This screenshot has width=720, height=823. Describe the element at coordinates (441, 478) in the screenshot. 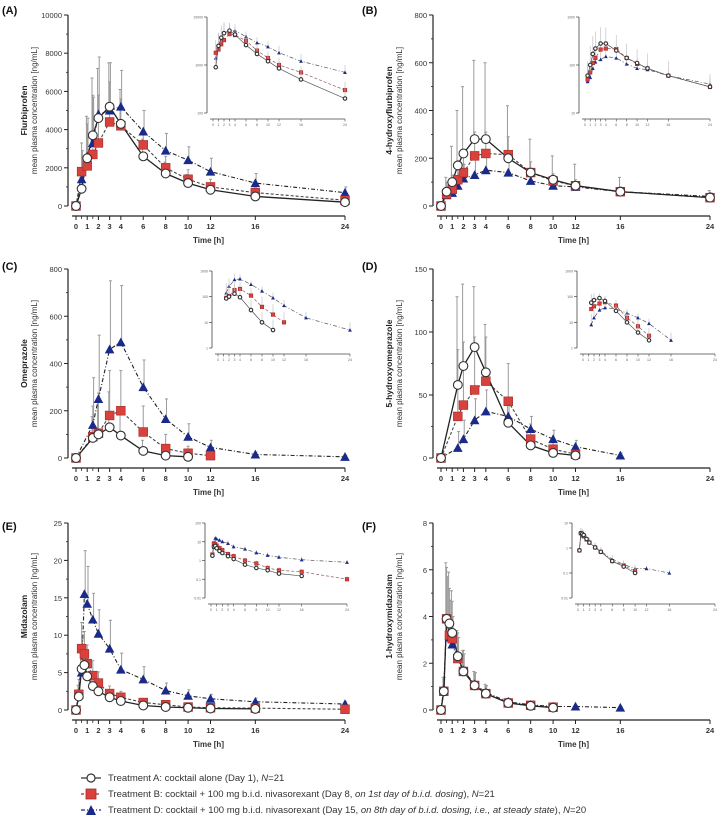

I see `x-tick-label: 0` at that location.